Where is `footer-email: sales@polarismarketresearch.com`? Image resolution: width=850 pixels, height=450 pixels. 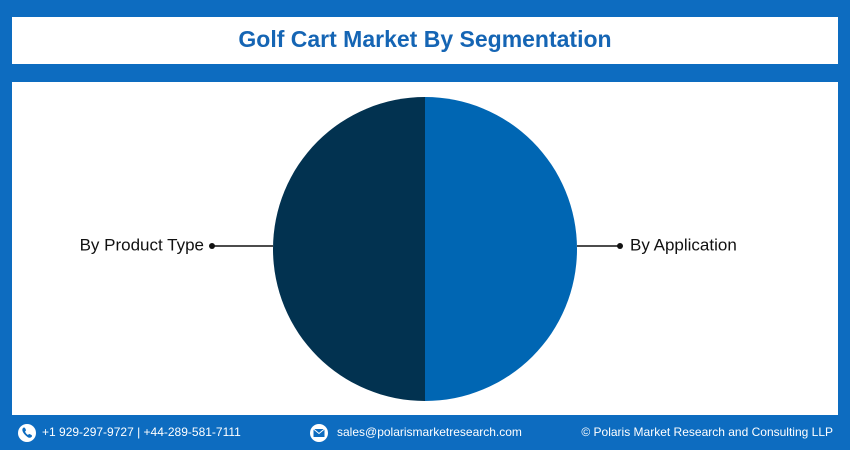 footer-email: sales@polarismarketresearch.com is located at coordinates (429, 432).